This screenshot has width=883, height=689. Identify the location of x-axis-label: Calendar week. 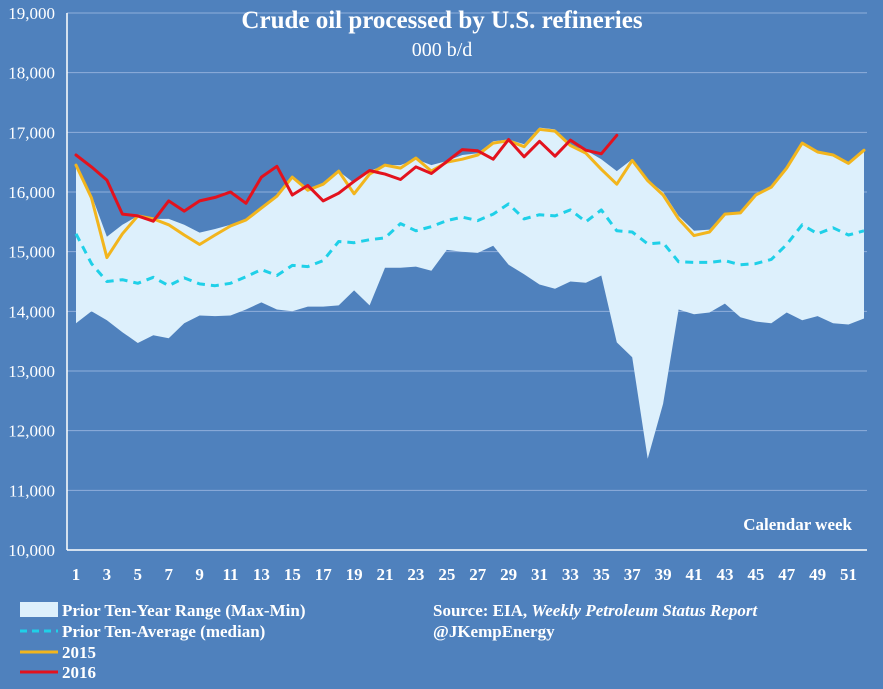
(797, 524).